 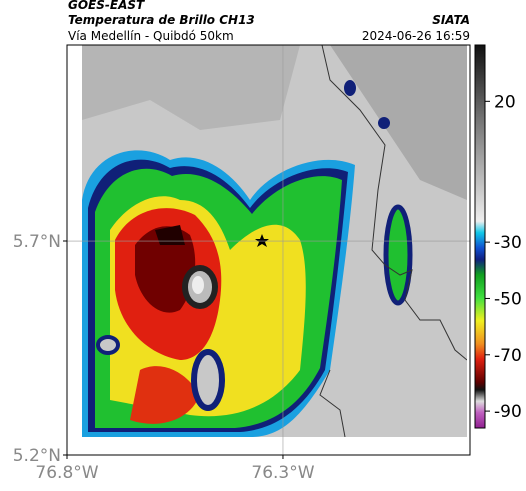 What do you see at coordinates (508, 299) in the screenshot?
I see `colorbar-tick-label: -50` at bounding box center [508, 299].